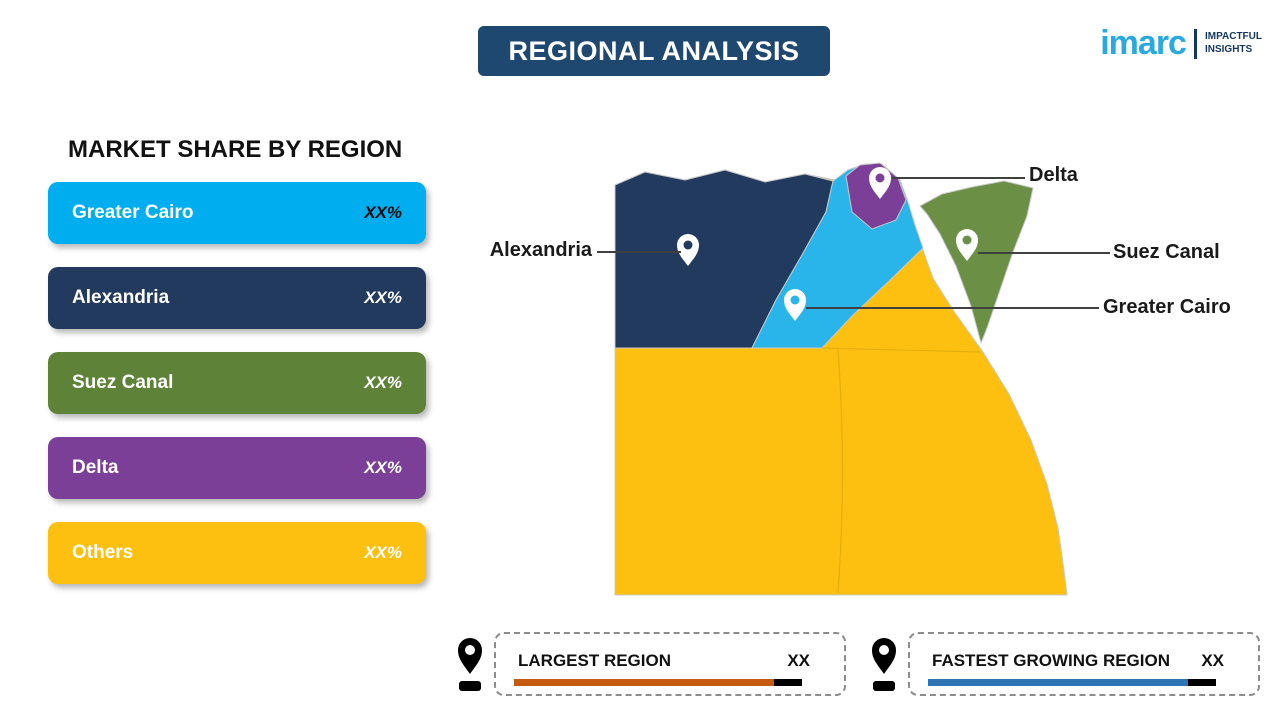 The width and height of the screenshot is (1280, 720). Describe the element at coordinates (1053, 175) in the screenshot. I see `callout-label-delta: Delta` at that location.